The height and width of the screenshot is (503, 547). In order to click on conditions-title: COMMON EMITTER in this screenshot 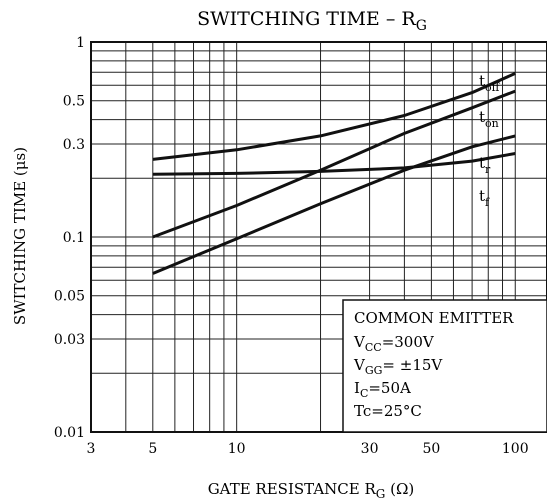, I will do `click(434, 318)`.